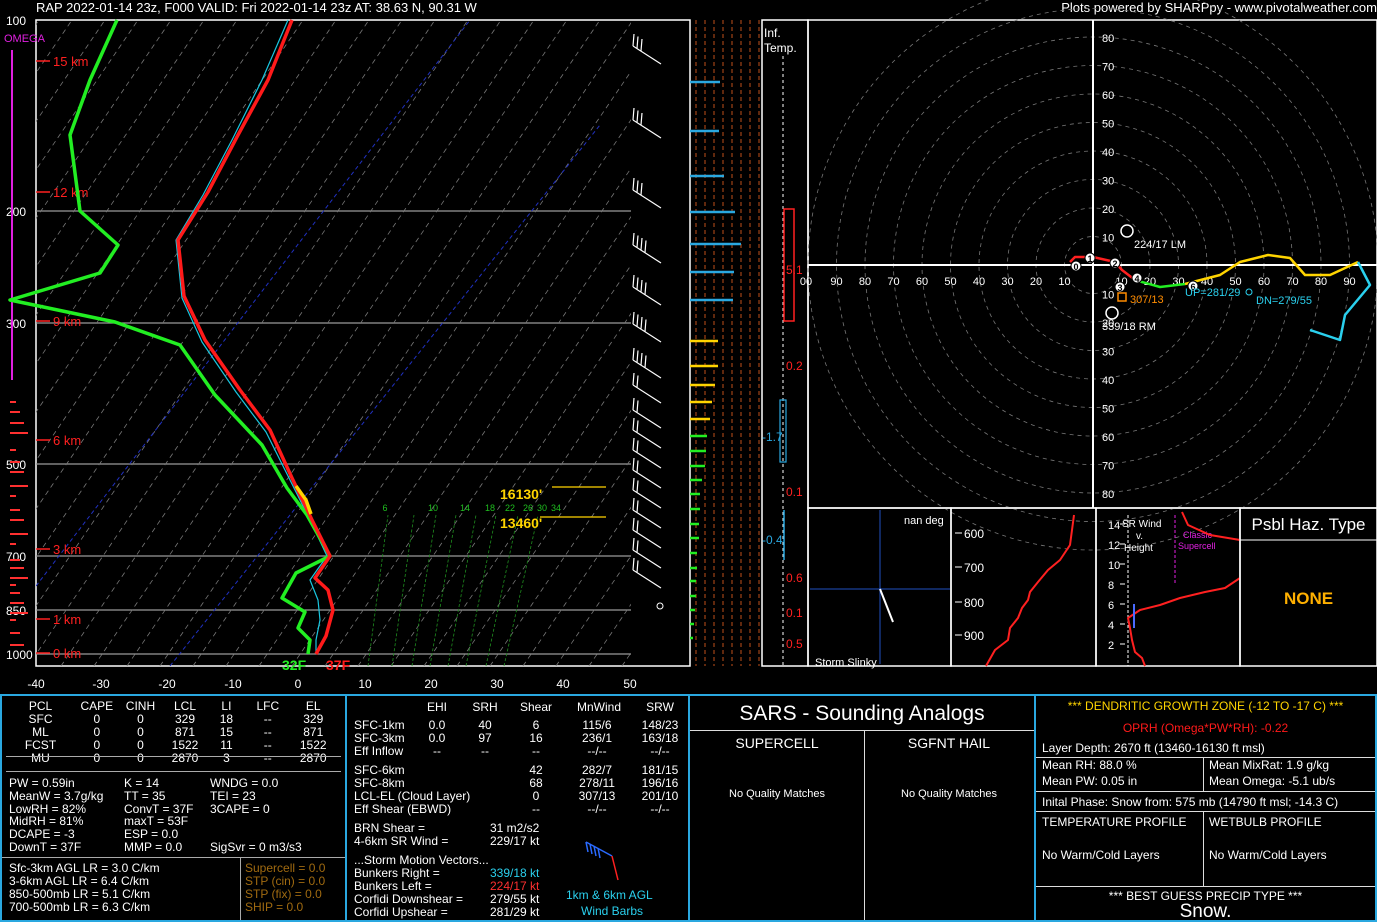  I want to click on sars-hail-header: SGFNT HAIL, so click(949, 743).